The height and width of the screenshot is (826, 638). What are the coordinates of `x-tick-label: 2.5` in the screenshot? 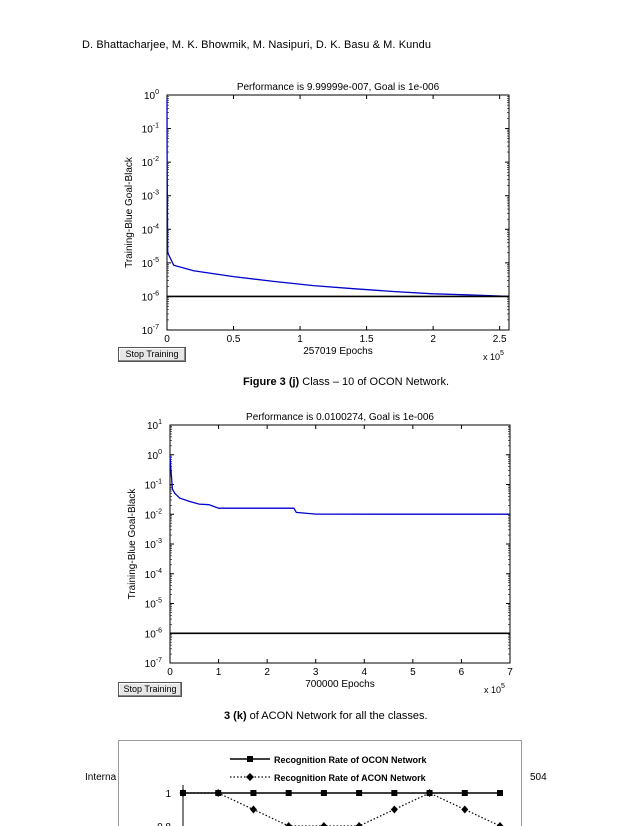 It's located at (500, 339).